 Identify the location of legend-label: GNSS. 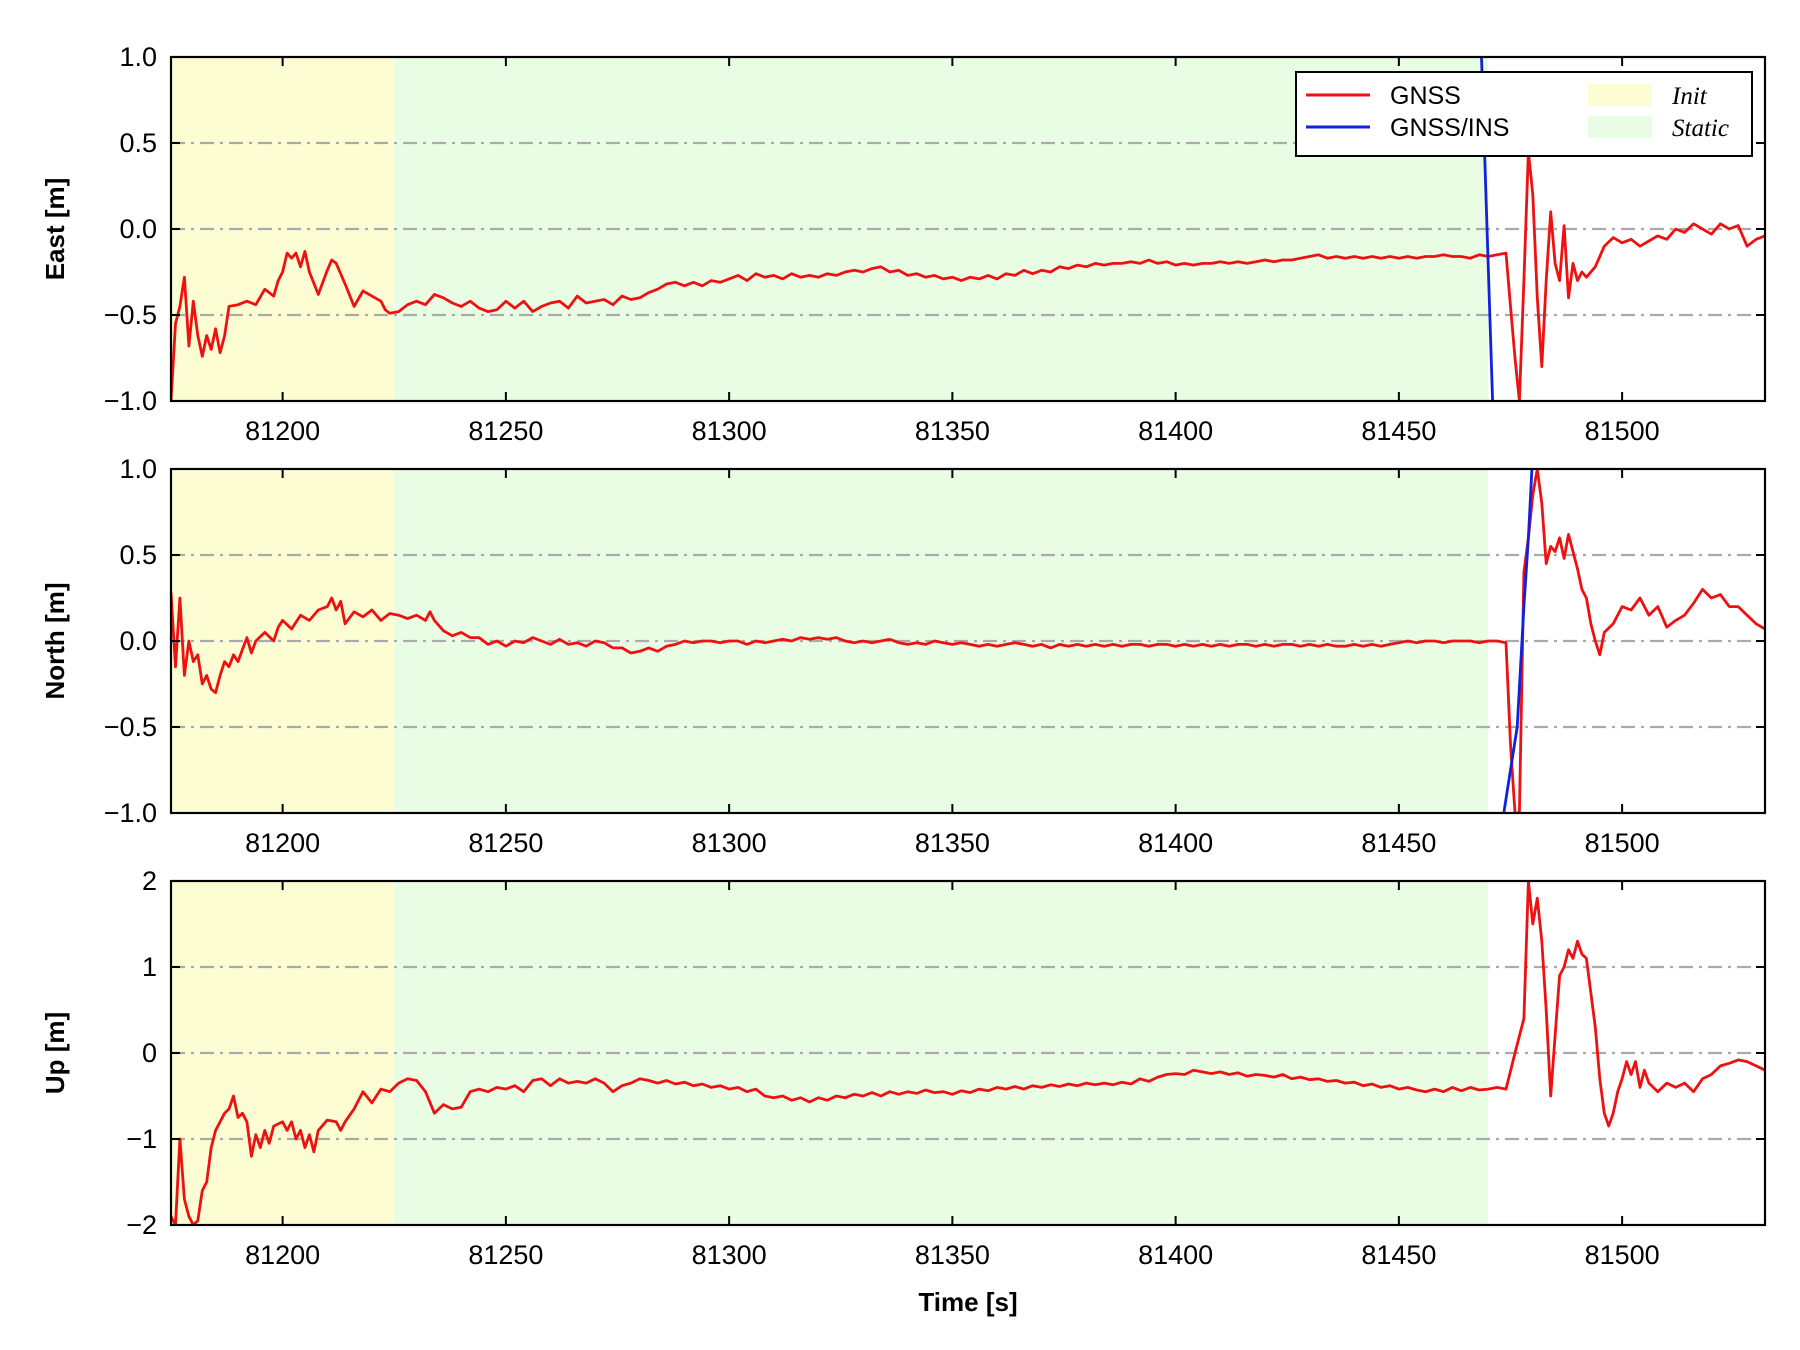
(1425, 96).